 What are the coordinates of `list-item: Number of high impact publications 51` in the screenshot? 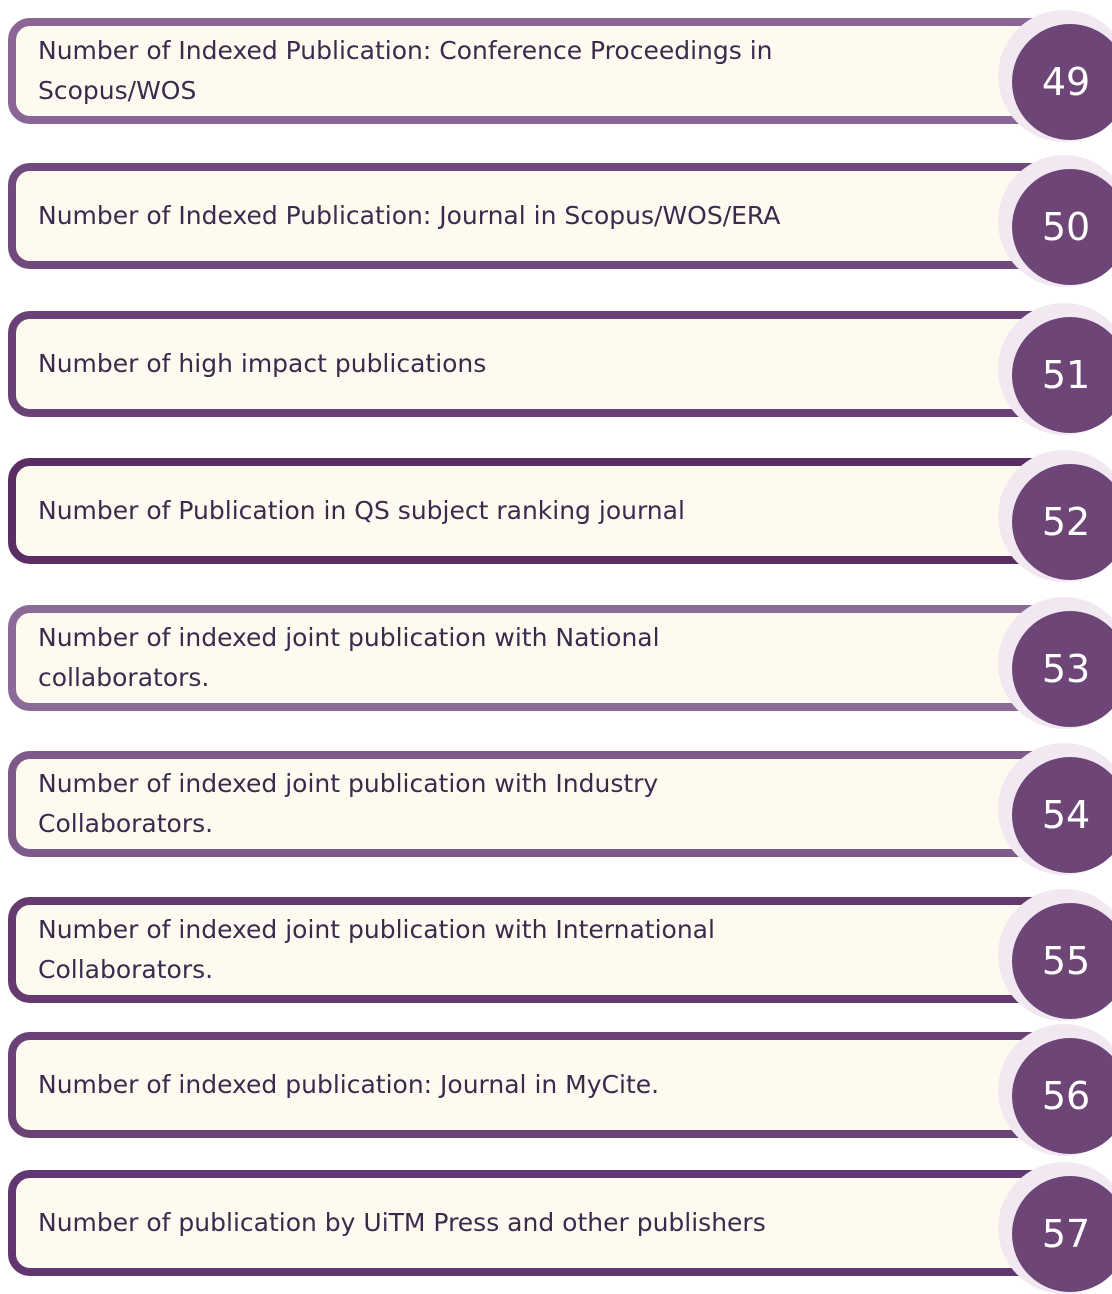 It's located at (560, 369).